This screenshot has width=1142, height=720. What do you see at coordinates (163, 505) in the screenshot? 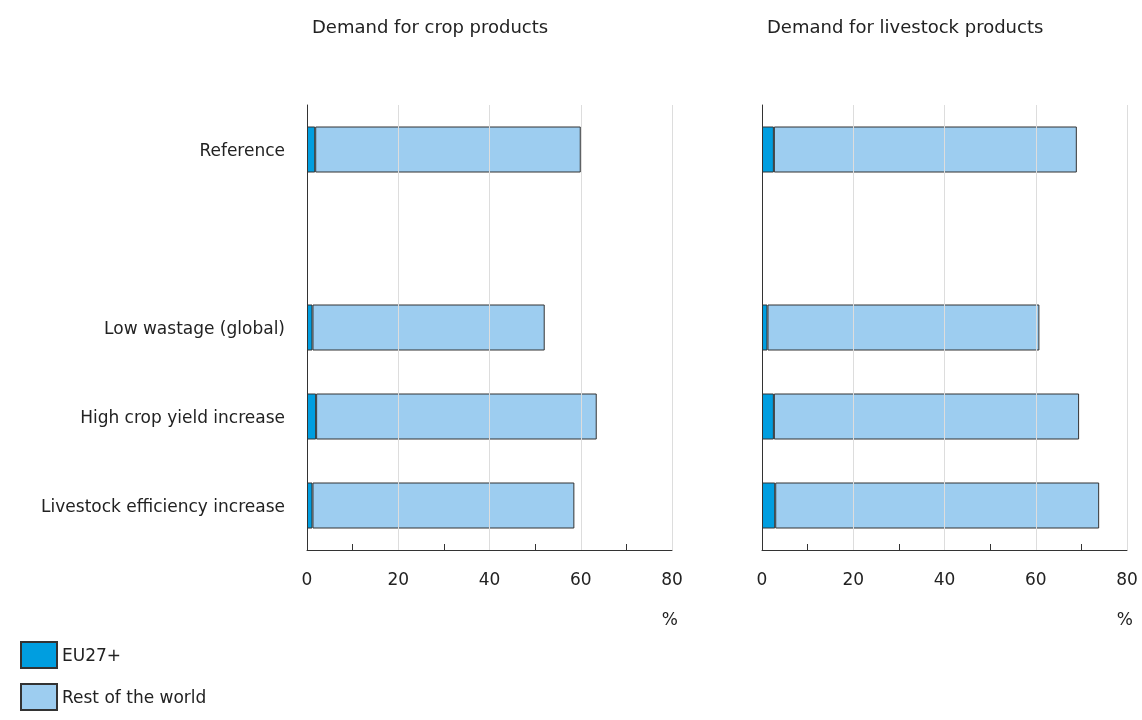
I see `y-tick-label: Livestock efficiency increase` at bounding box center [163, 505].